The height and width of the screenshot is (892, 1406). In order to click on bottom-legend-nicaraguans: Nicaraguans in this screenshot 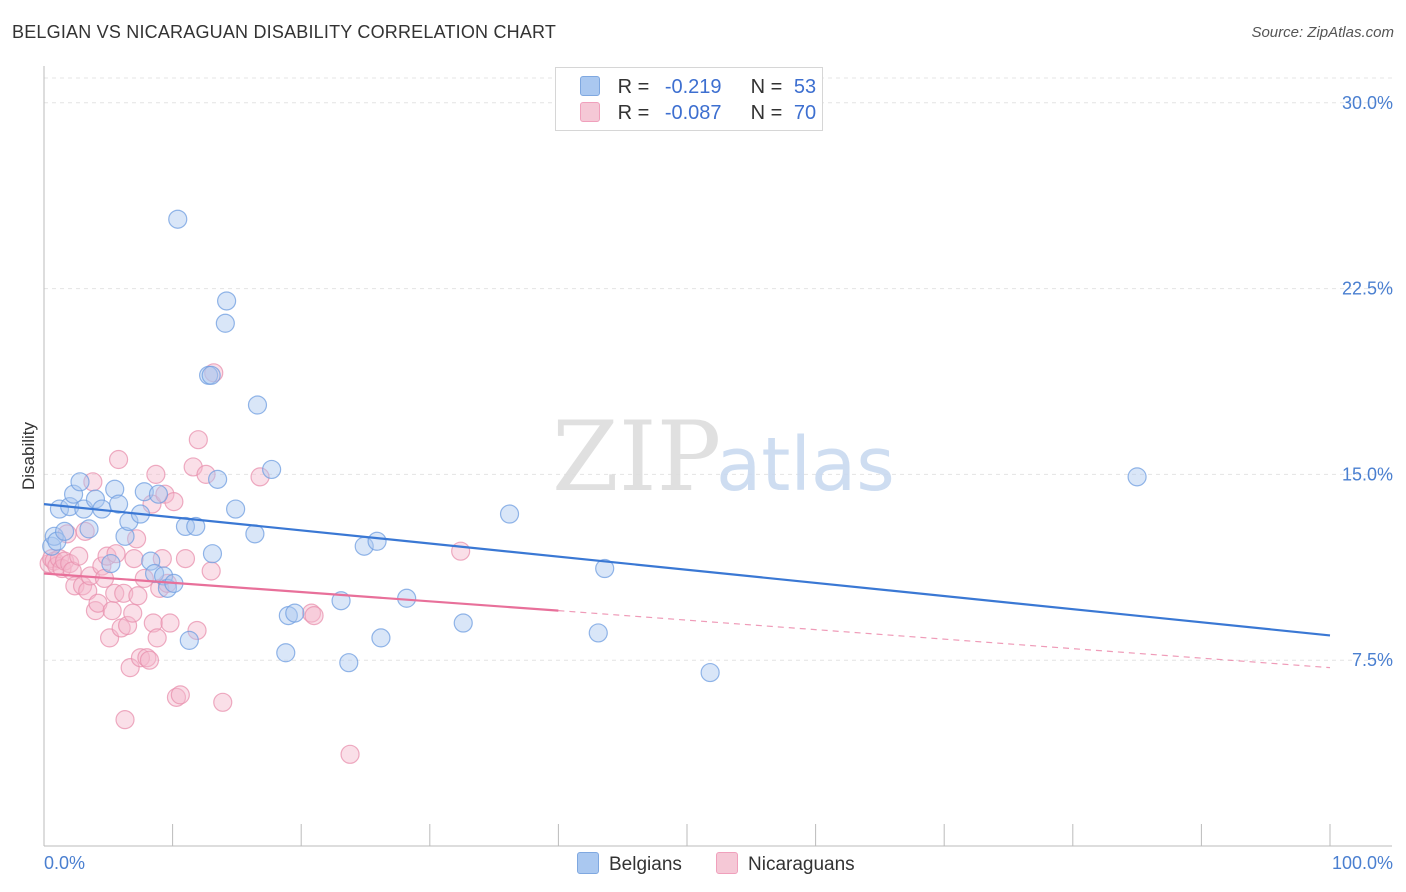, I will do `click(785, 864)`.